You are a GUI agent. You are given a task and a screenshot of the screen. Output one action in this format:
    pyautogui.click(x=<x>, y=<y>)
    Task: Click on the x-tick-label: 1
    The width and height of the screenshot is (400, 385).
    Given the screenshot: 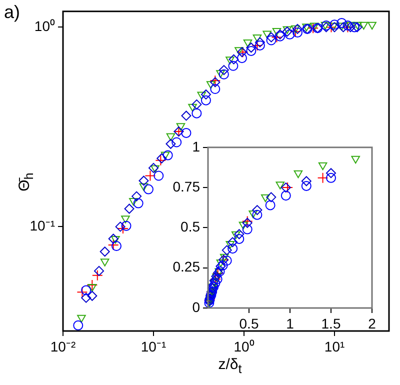 What is the action you would take?
    pyautogui.click(x=290, y=323)
    